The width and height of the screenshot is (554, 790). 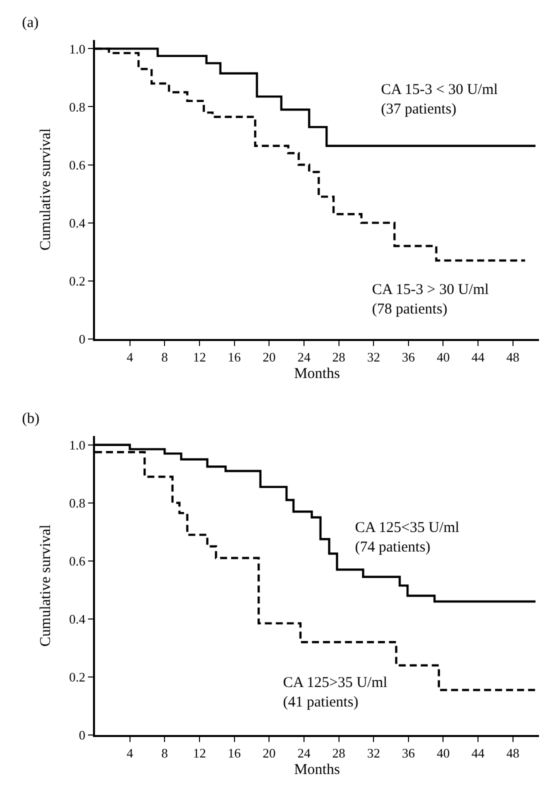 I want to click on series-label: CA 125>35 U/ml (41 patients), so click(x=335, y=692).